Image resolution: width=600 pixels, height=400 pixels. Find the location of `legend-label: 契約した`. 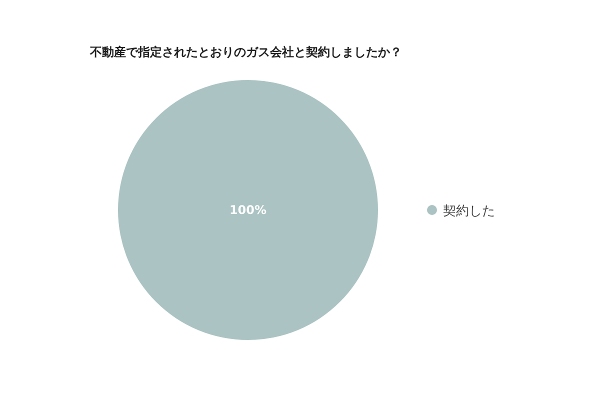

legend-label: 契約した is located at coordinates (469, 211).